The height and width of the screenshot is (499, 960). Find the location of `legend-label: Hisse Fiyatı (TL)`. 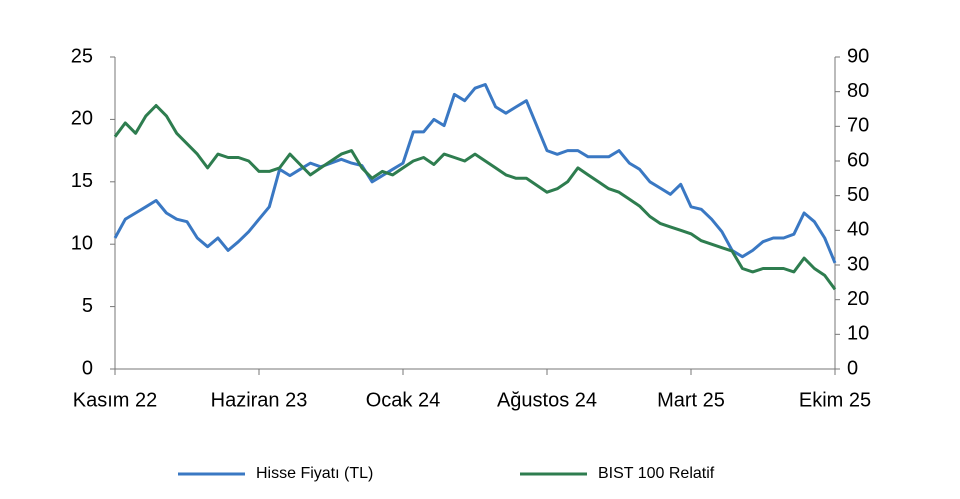

legend-label: Hisse Fiyatı (TL) is located at coordinates (314, 473).